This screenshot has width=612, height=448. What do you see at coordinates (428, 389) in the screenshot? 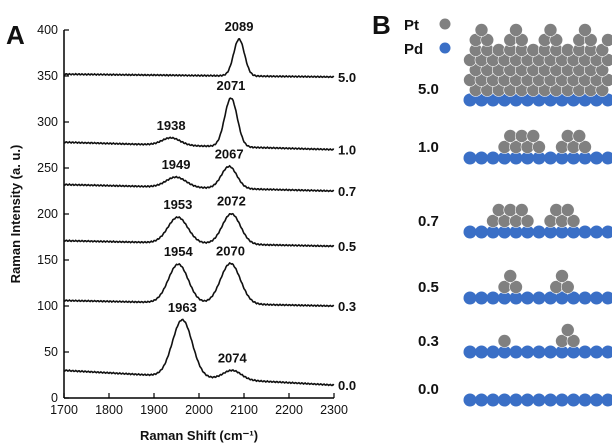
I see `model-row-label: 0.0` at bounding box center [428, 389].